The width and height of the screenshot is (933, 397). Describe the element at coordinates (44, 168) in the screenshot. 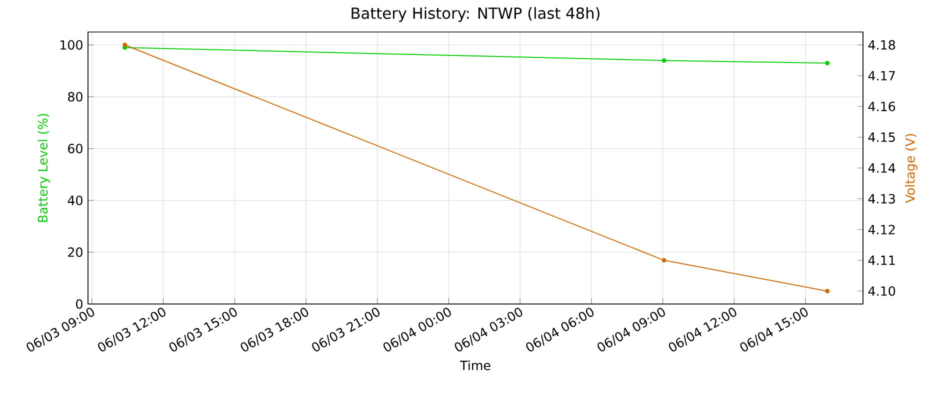

I see `y-axis-title: Battery Level (%)` at that location.